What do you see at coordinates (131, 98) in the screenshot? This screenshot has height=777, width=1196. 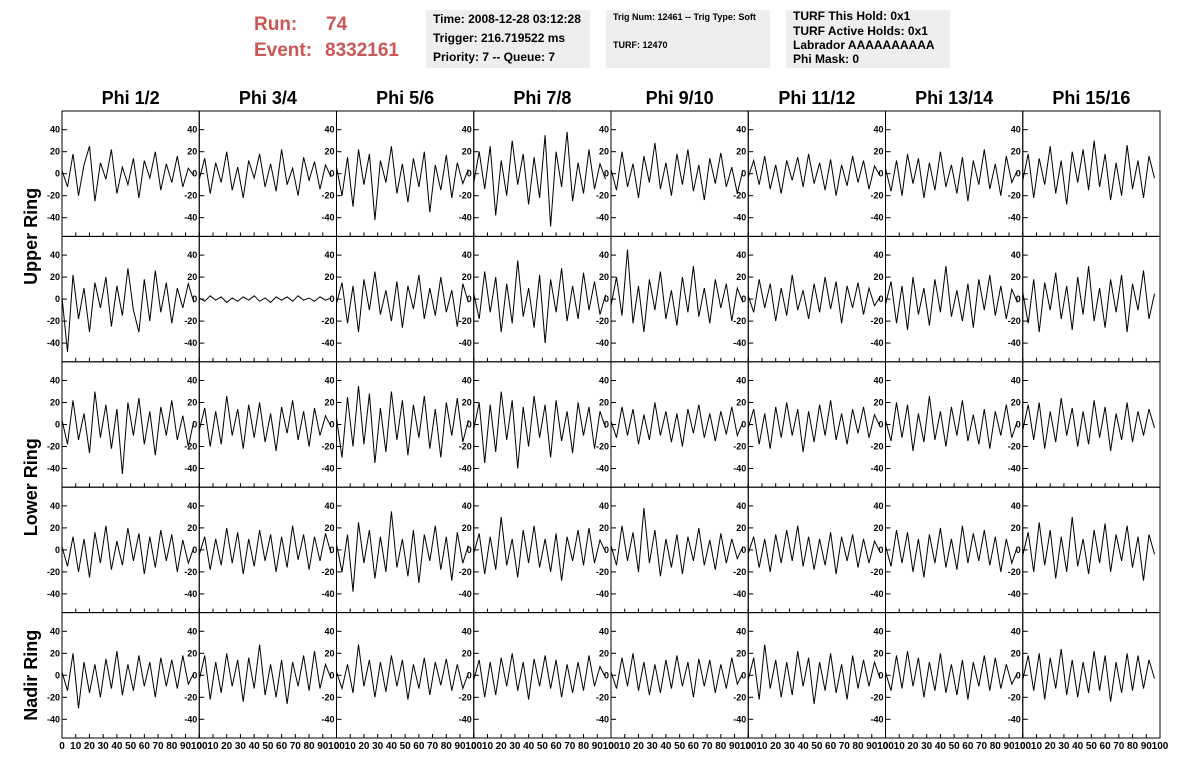 I see `column-title: Phi 1/2` at bounding box center [131, 98].